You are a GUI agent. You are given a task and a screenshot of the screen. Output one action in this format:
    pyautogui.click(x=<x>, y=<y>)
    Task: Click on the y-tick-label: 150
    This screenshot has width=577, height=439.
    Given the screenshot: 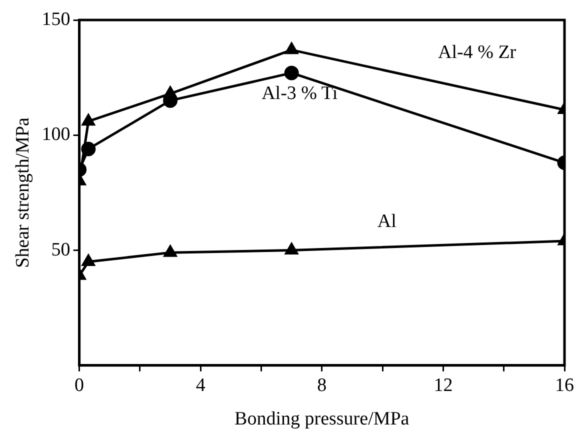 What is the action you would take?
    pyautogui.click(x=56, y=19)
    